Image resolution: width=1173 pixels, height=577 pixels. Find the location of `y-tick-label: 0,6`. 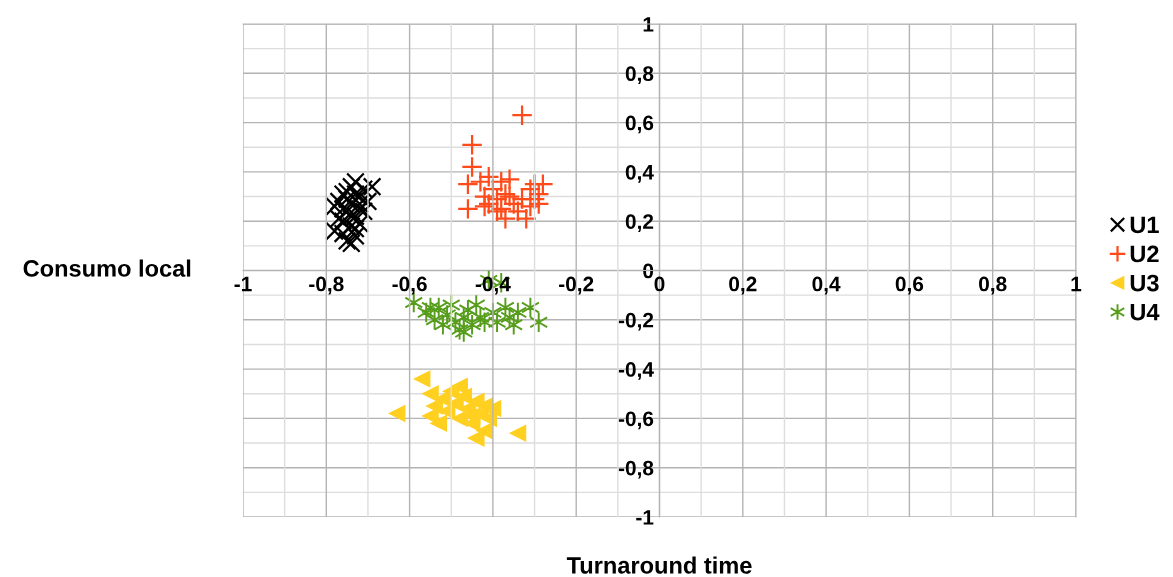

y-tick-label: 0,6 is located at coordinates (639, 124).